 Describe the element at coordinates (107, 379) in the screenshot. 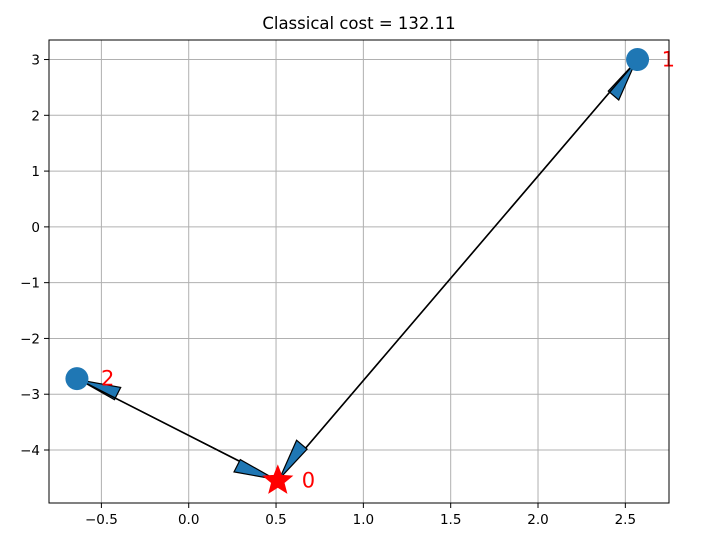

I see `node-label: 2` at that location.